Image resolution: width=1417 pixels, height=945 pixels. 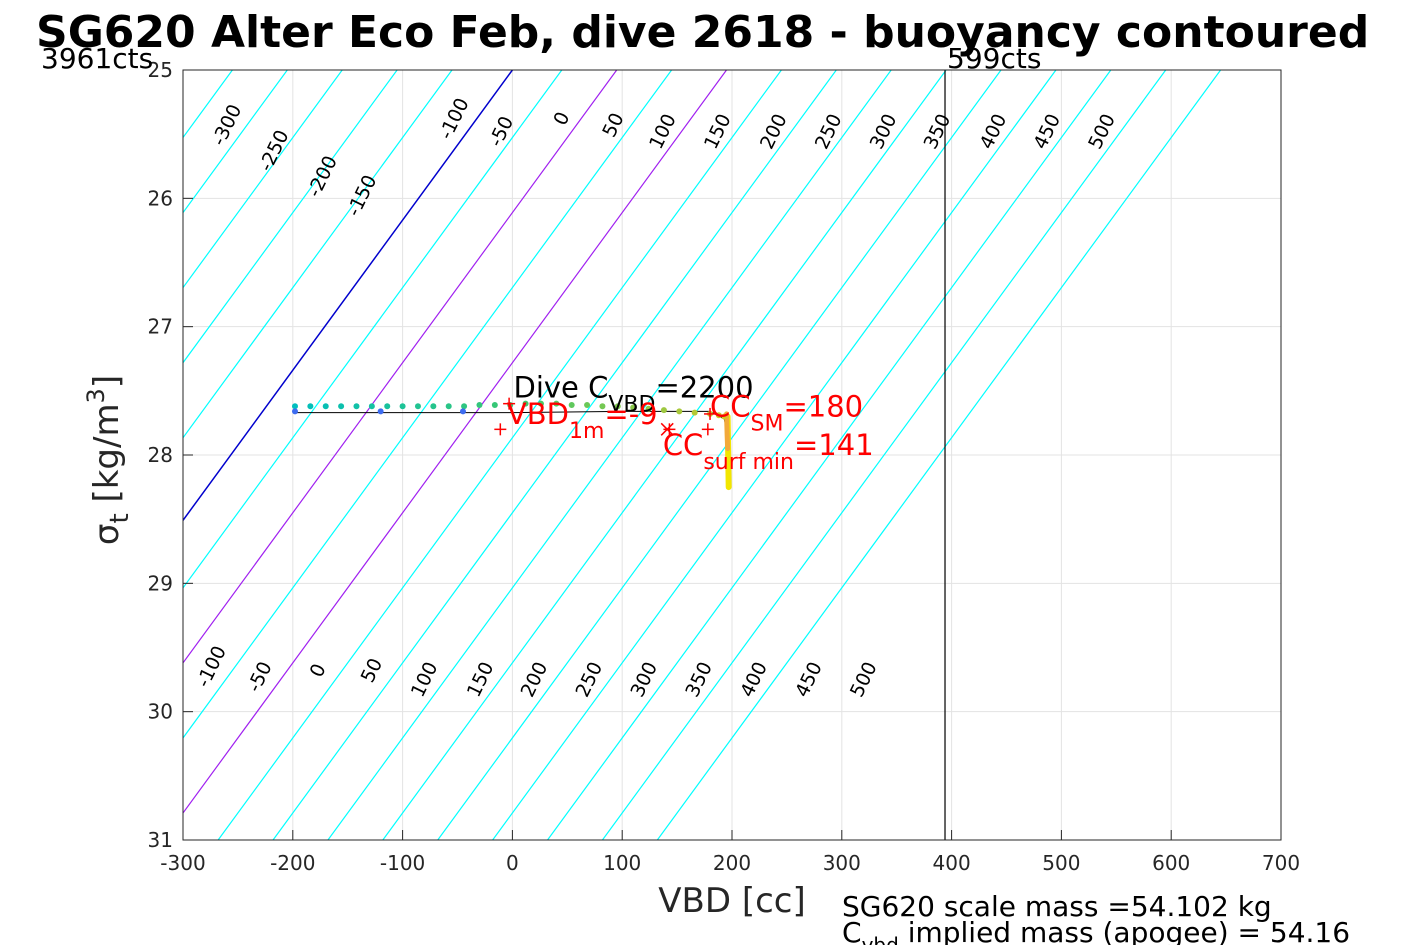 I want to click on vbd-1m-label-suffix: =-9, so click(x=630, y=414).